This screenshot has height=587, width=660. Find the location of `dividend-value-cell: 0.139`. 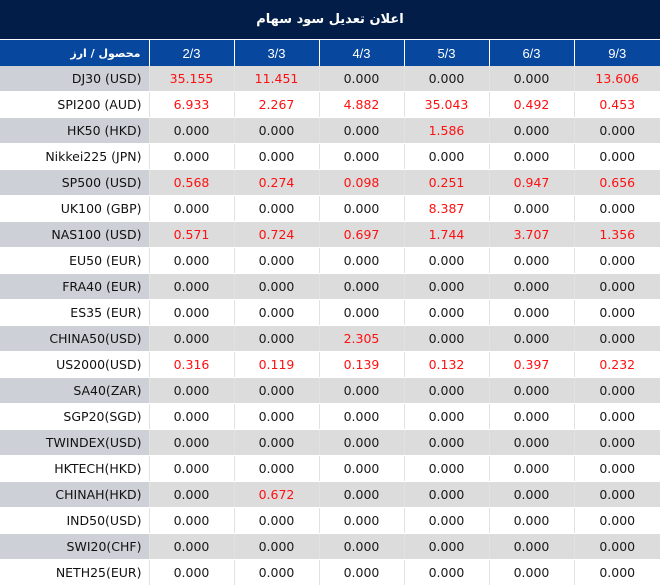

dividend-value-cell: 0.139 is located at coordinates (362, 364).